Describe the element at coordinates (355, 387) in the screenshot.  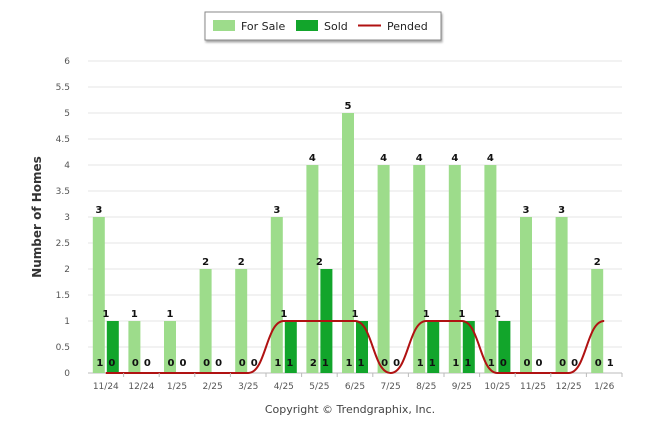
I see `x-tick-label: 6/25` at that location.